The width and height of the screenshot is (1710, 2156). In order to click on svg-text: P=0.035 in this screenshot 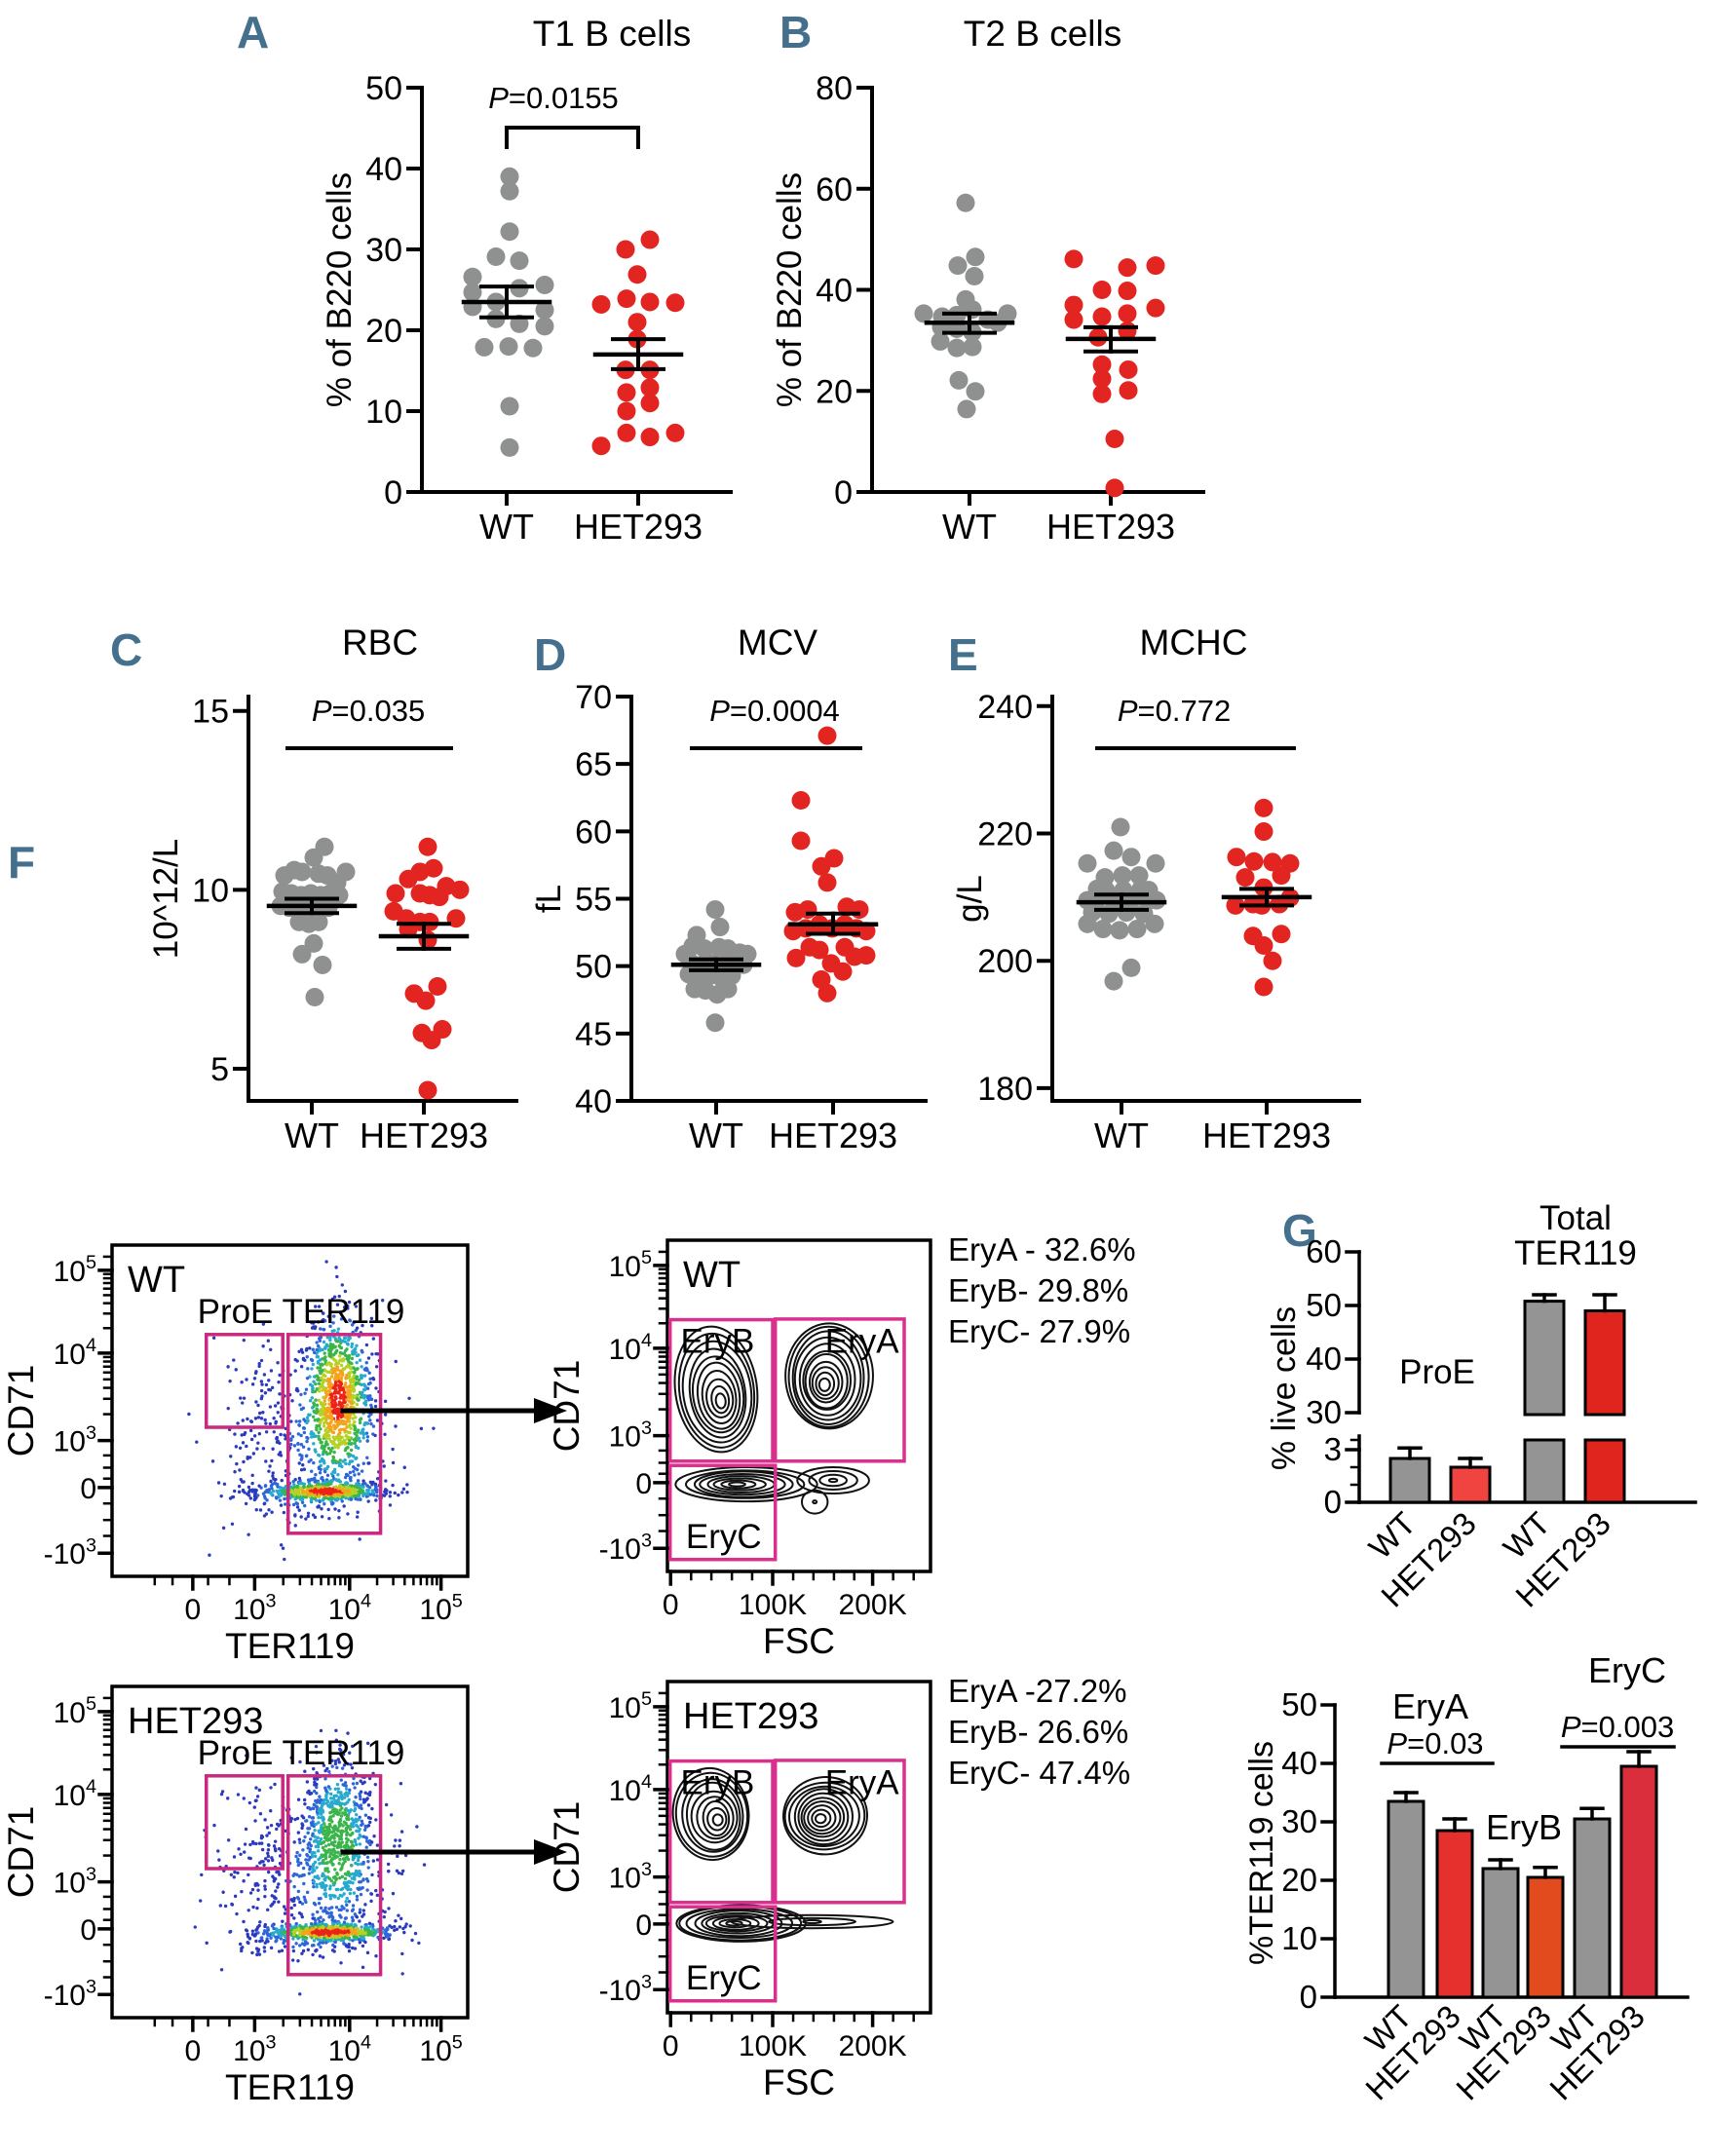, I will do `click(368, 711)`.